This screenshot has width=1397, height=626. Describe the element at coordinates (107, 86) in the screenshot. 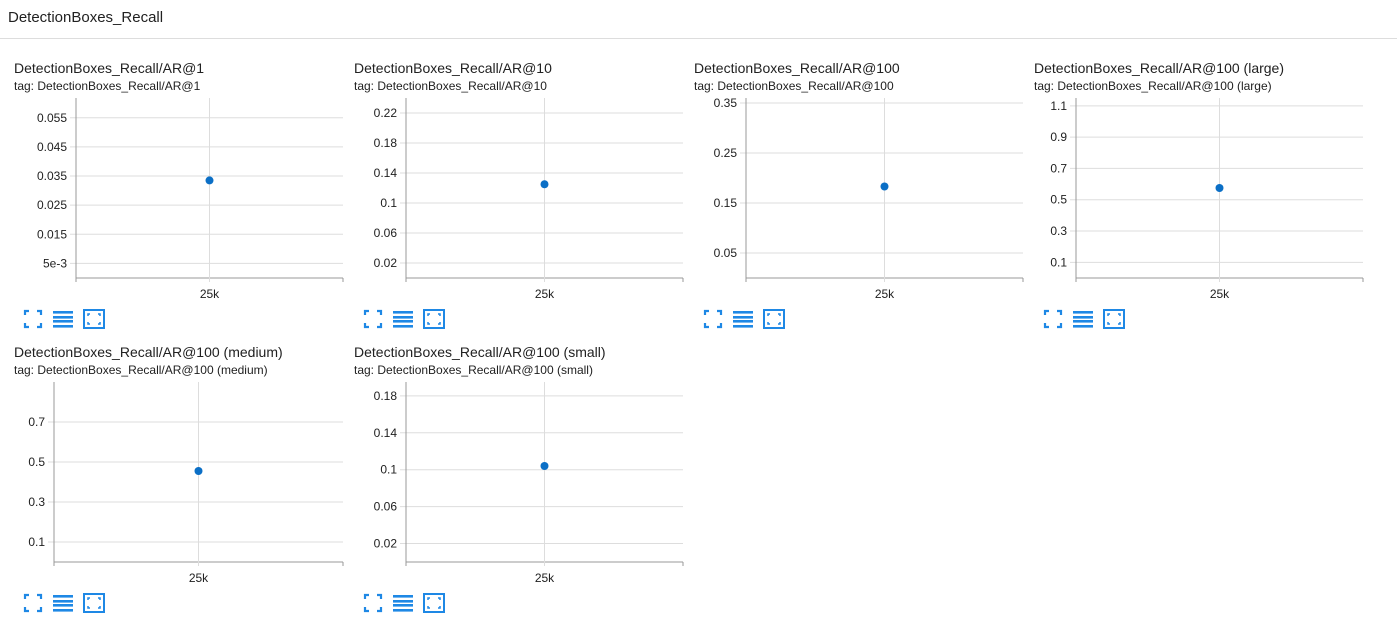

I see `chart-tag: tag: DetectionBoxes_Recall/AR@1` at that location.